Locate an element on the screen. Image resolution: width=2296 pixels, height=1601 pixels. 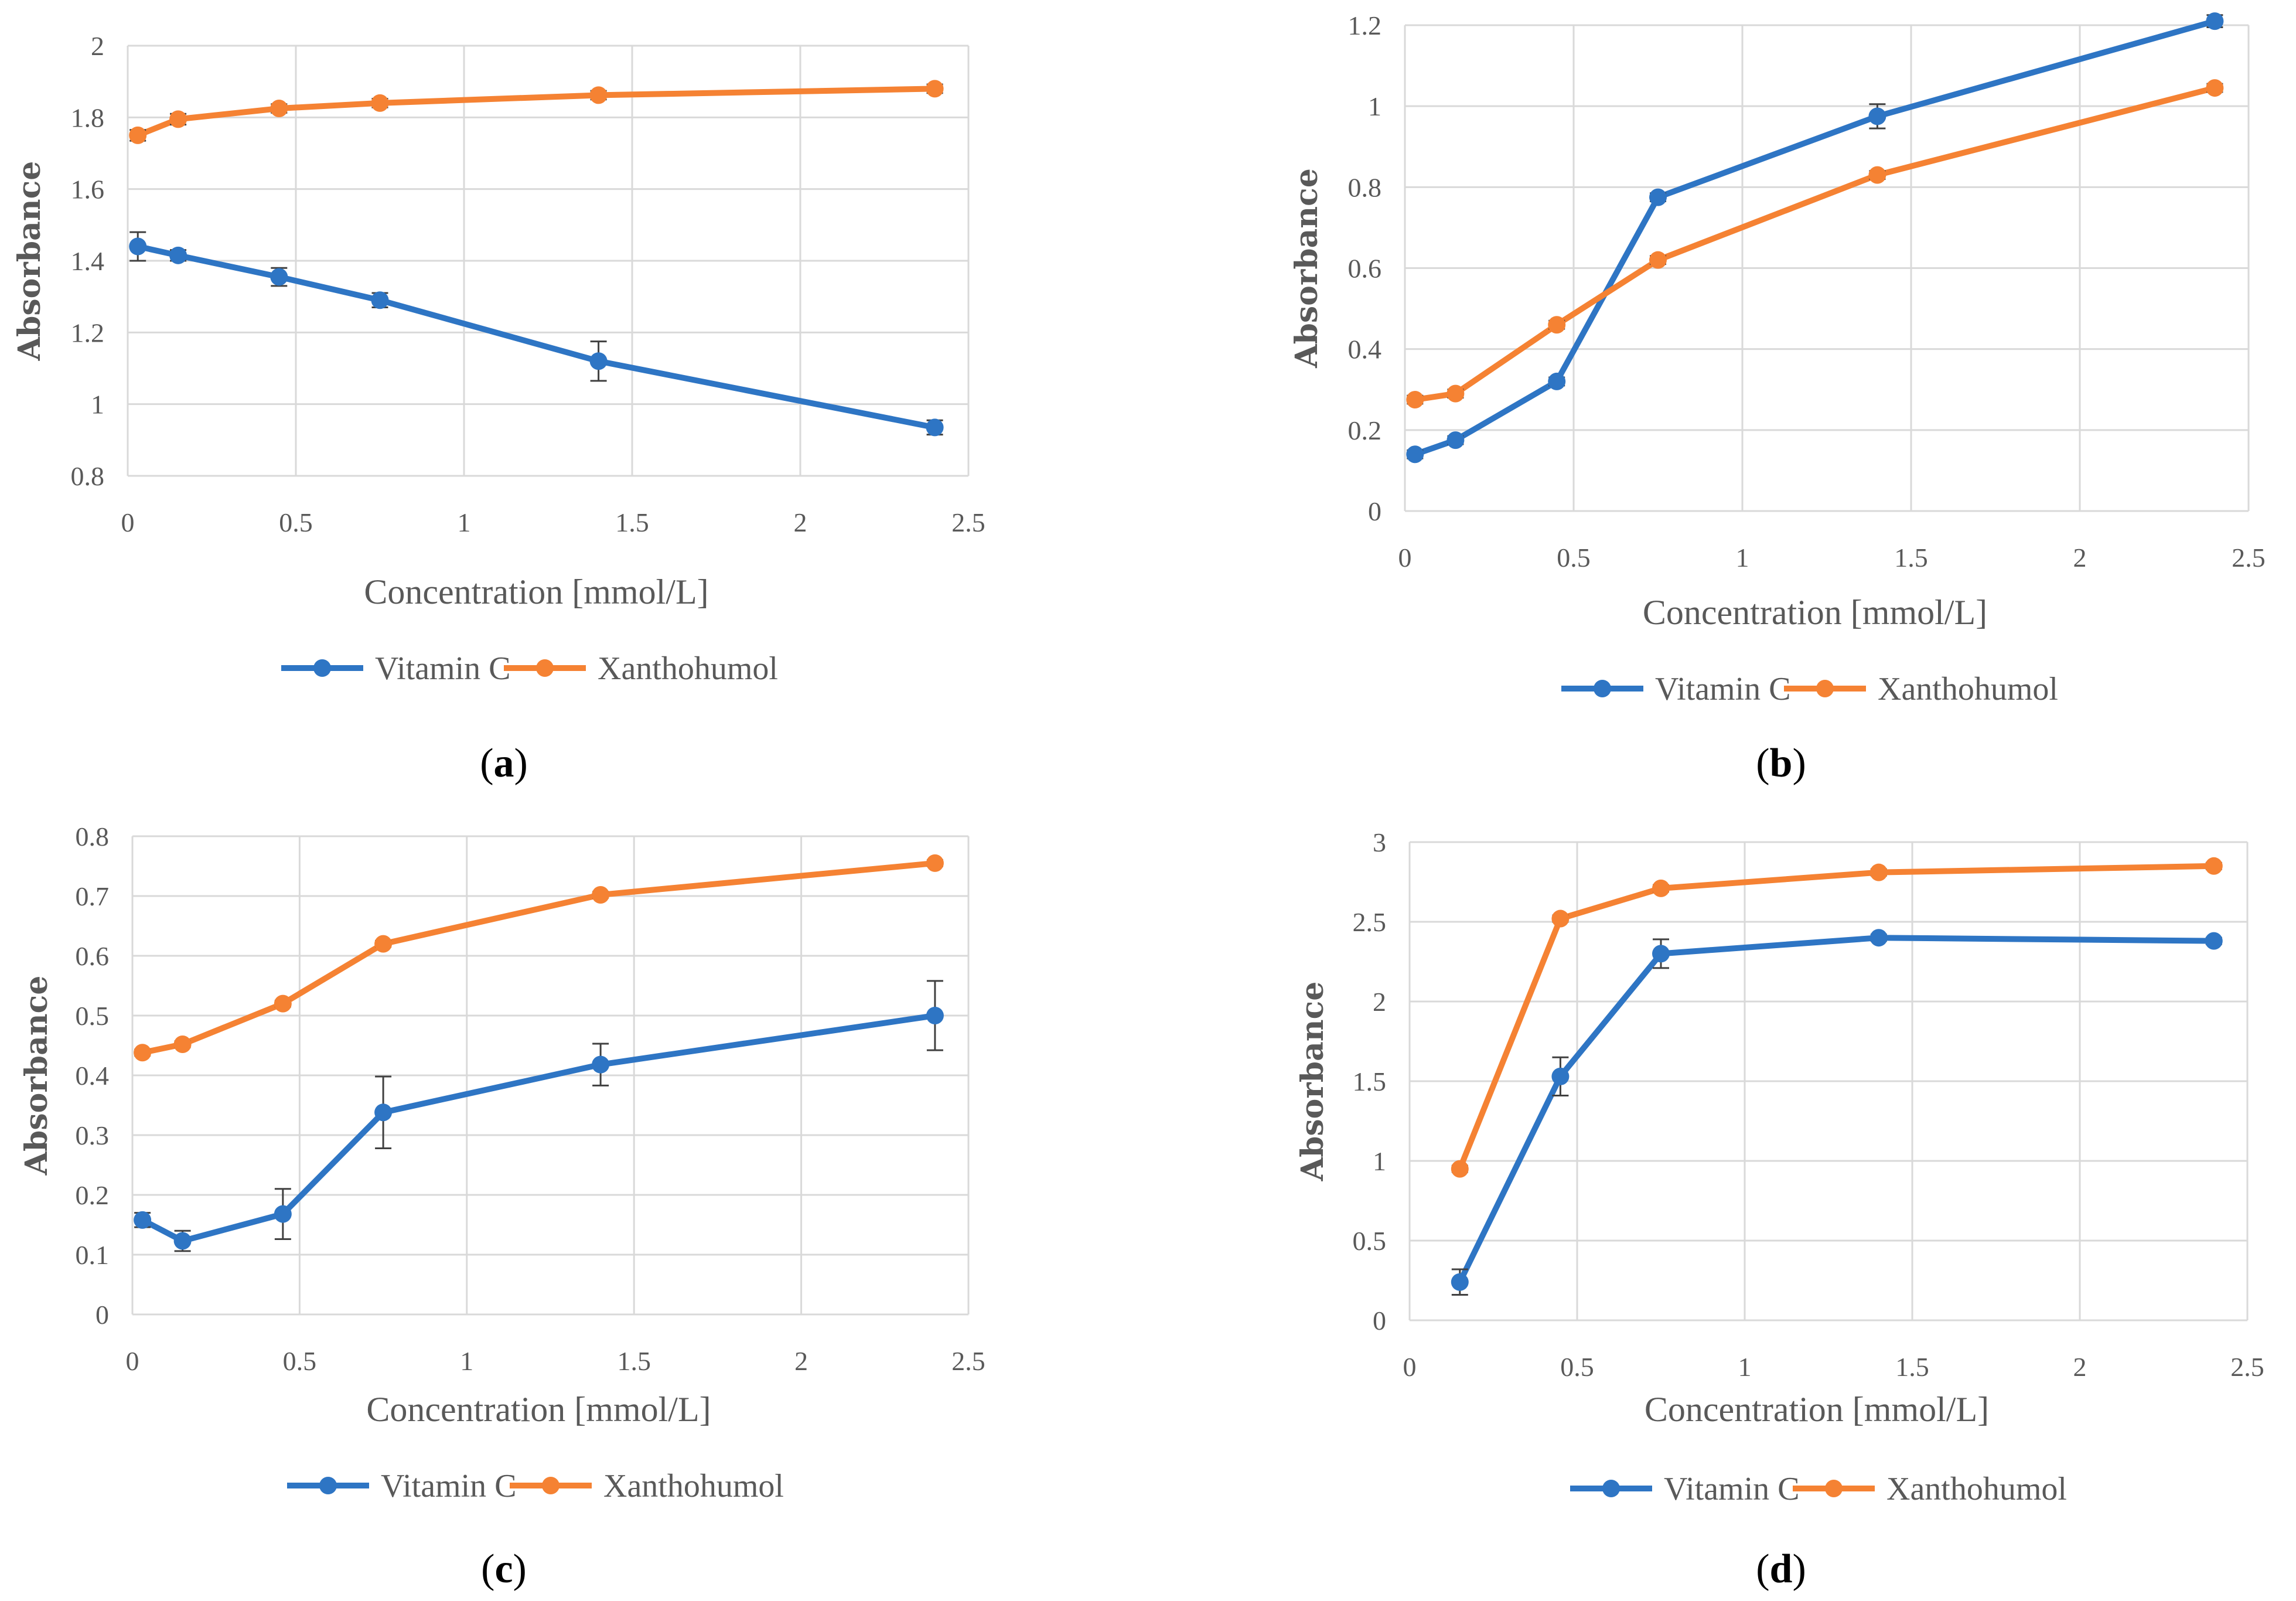
chart-d-x-tick-label: 2.5 is located at coordinates (2247, 1367).